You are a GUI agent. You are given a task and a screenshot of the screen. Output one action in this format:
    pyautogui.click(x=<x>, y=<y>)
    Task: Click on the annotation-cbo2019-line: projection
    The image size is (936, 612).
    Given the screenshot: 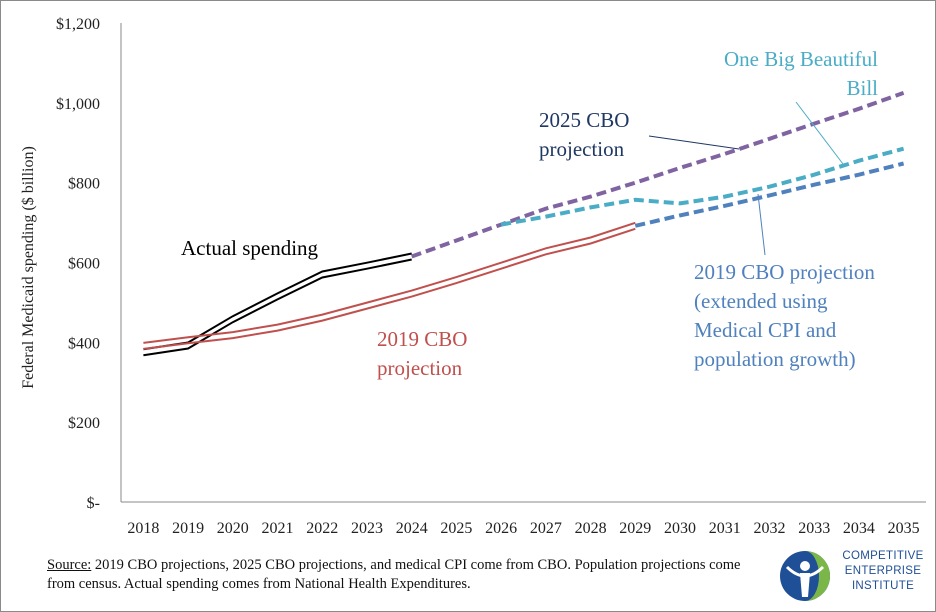 What is the action you would take?
    pyautogui.click(x=420, y=368)
    